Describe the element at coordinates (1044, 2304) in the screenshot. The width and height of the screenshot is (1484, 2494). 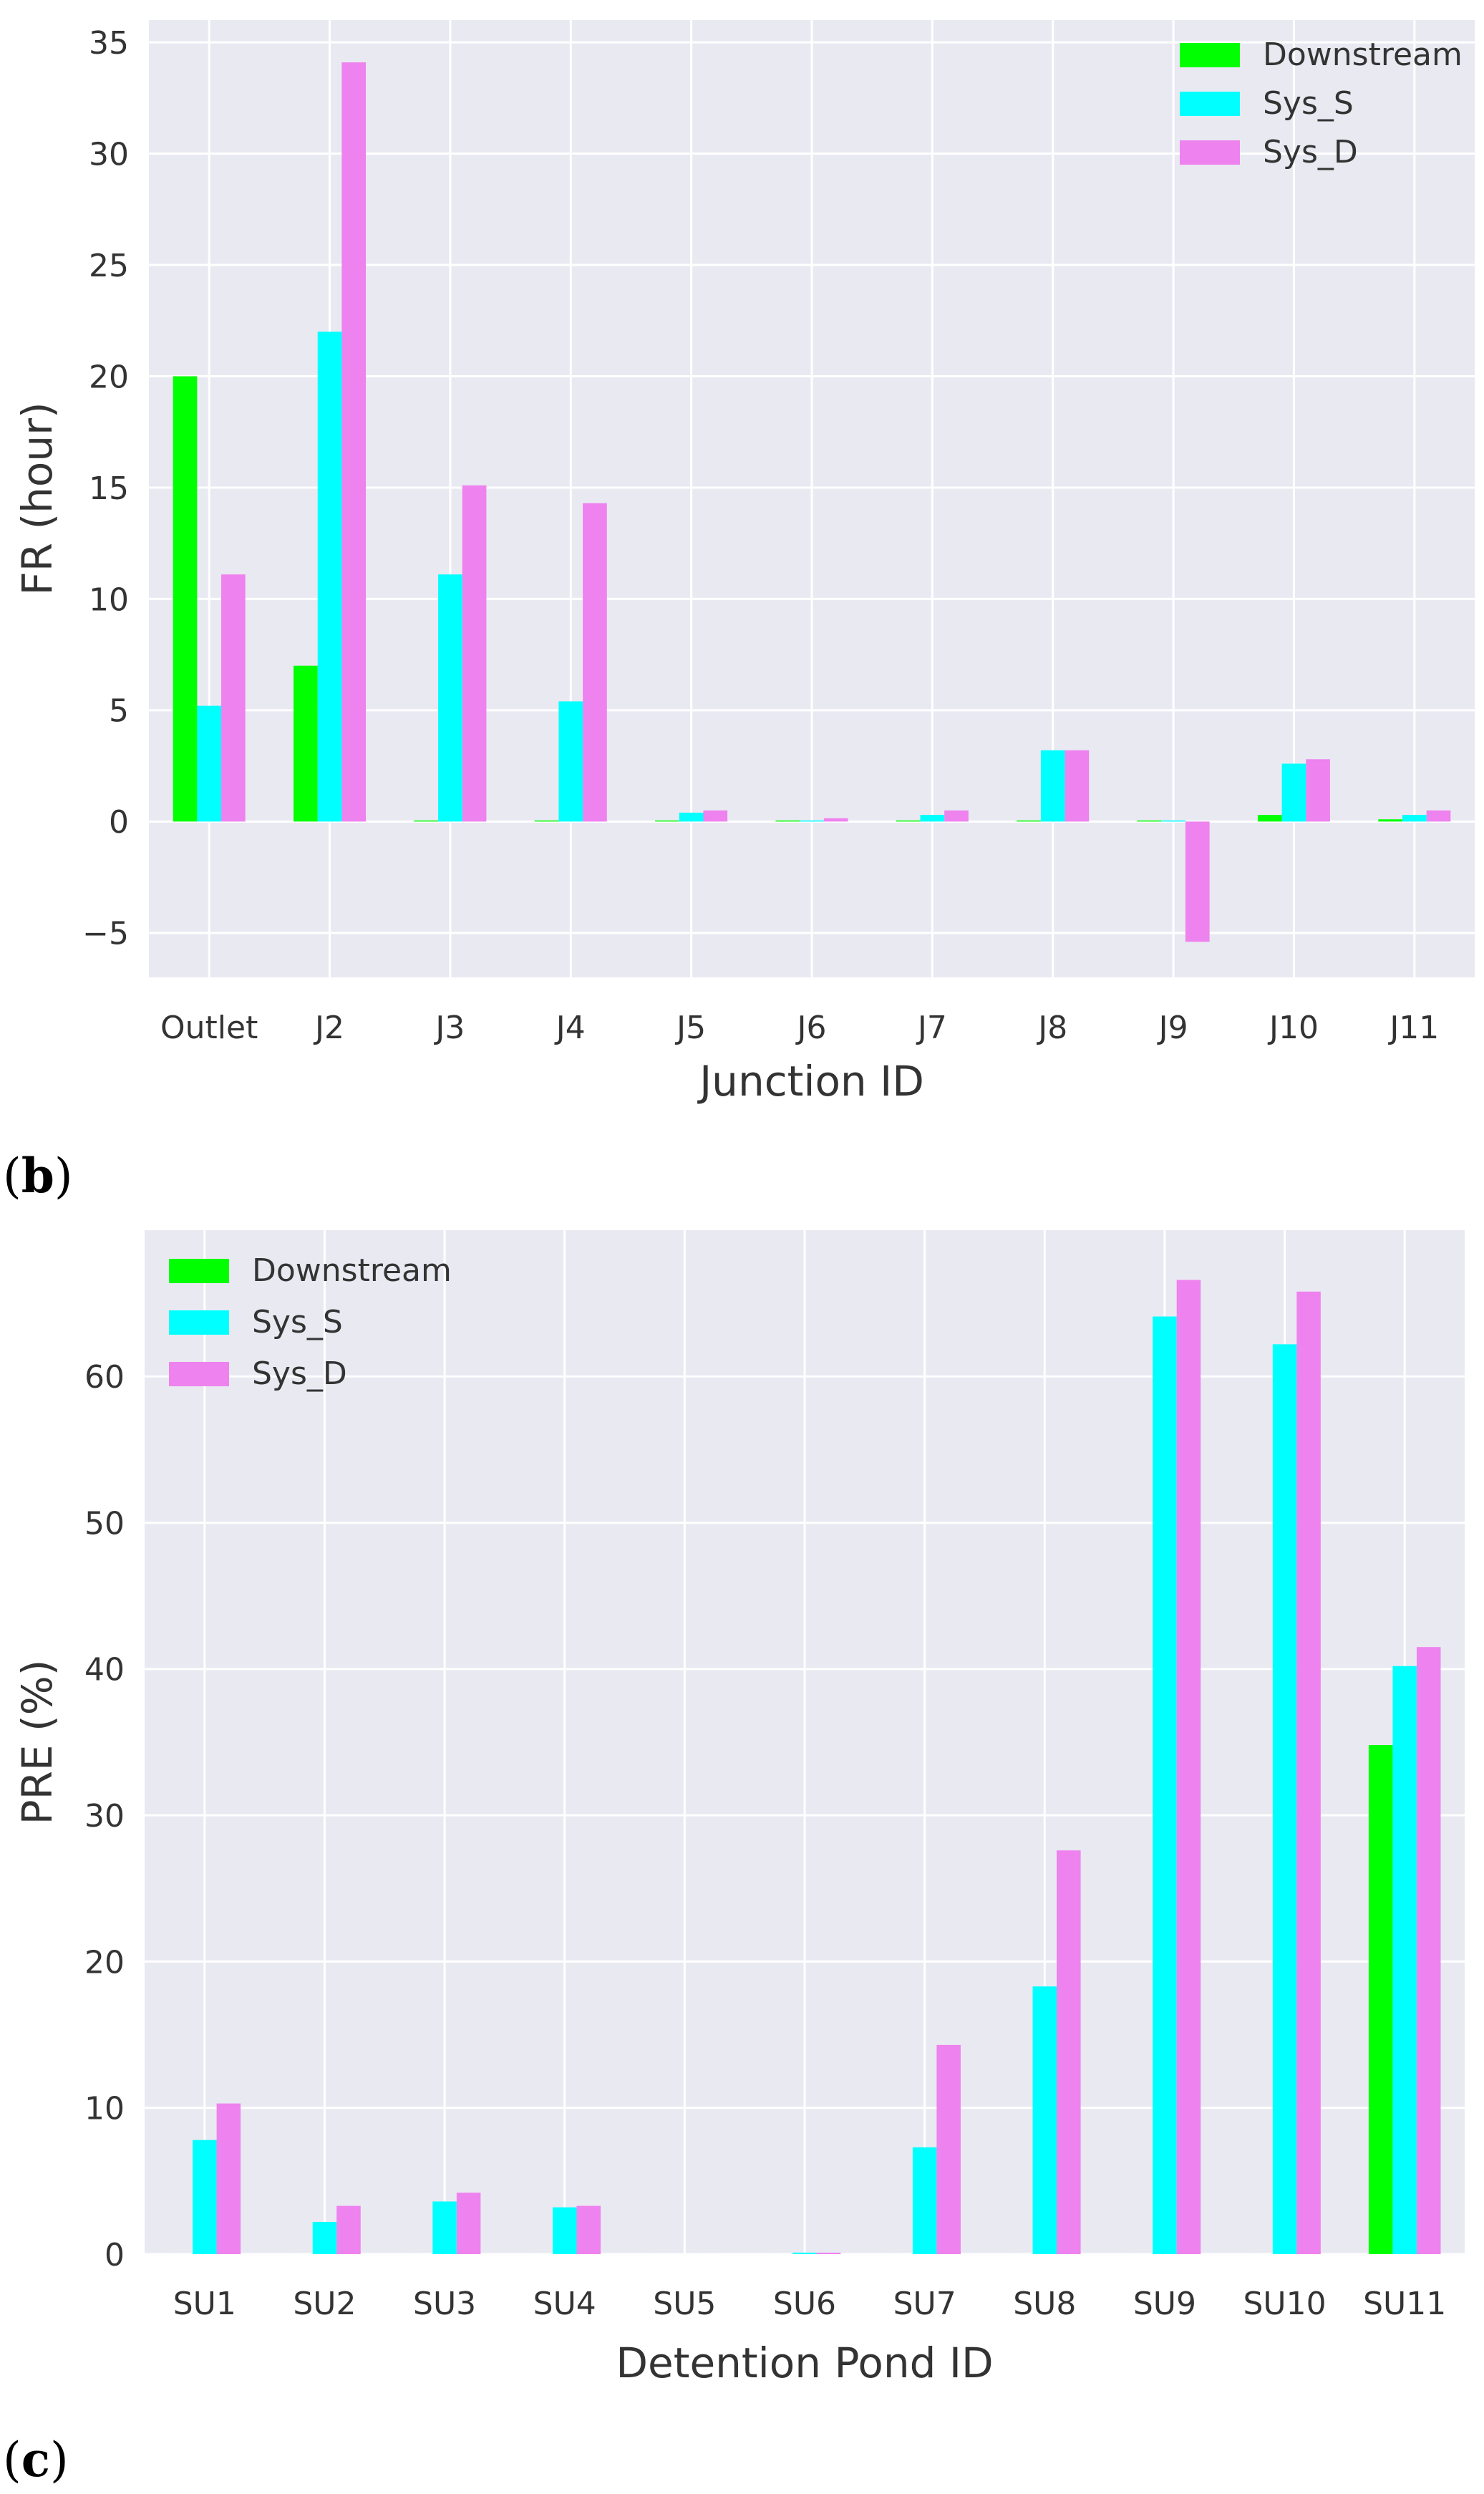
I see `x-tick-label: SU8` at that location.